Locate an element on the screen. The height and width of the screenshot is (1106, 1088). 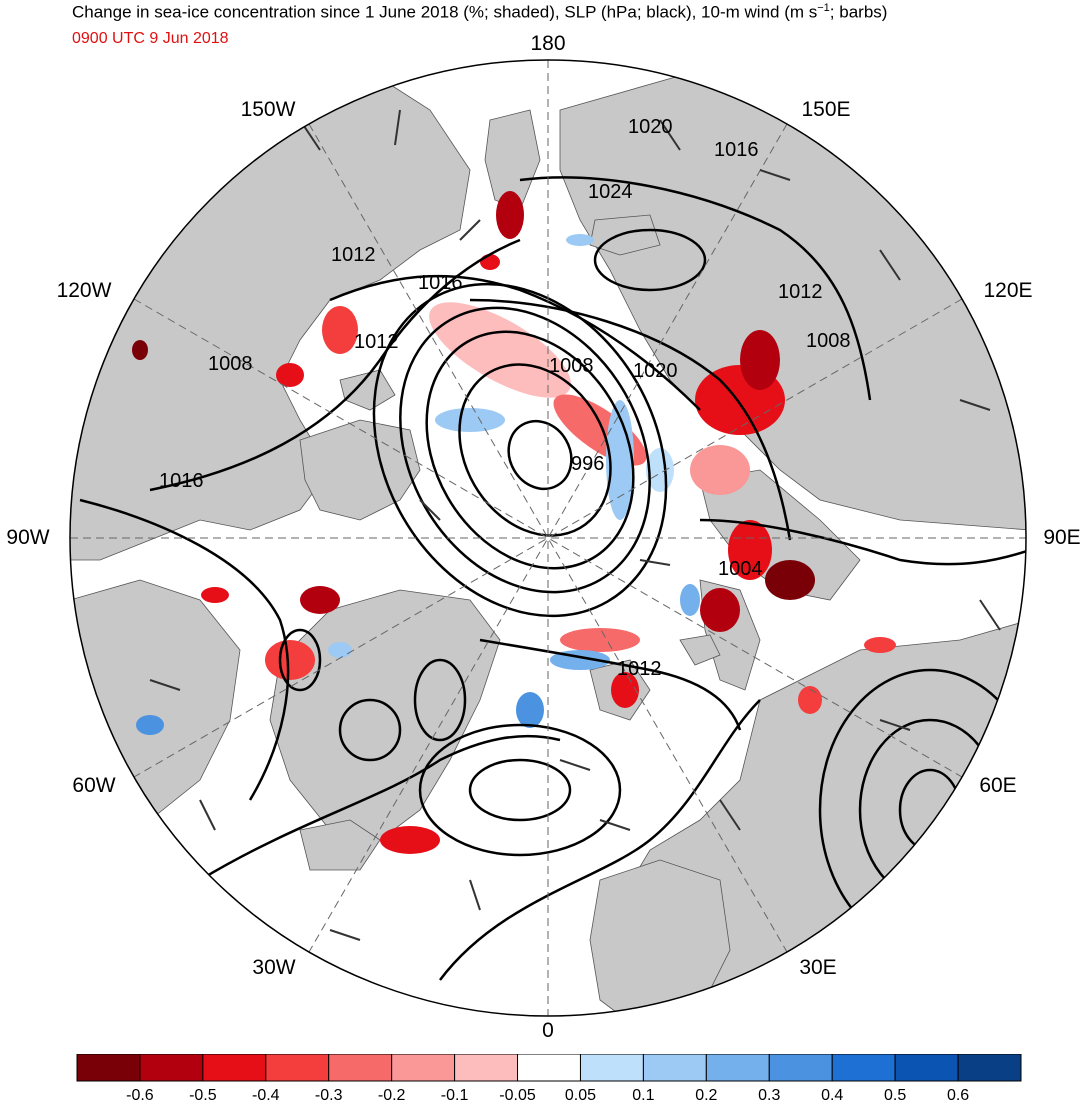
land-taymyr is located at coordinates (780, 535).